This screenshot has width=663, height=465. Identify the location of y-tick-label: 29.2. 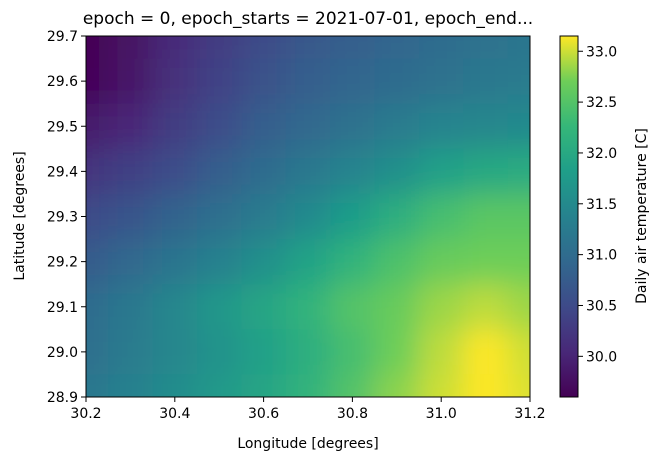
(62, 263).